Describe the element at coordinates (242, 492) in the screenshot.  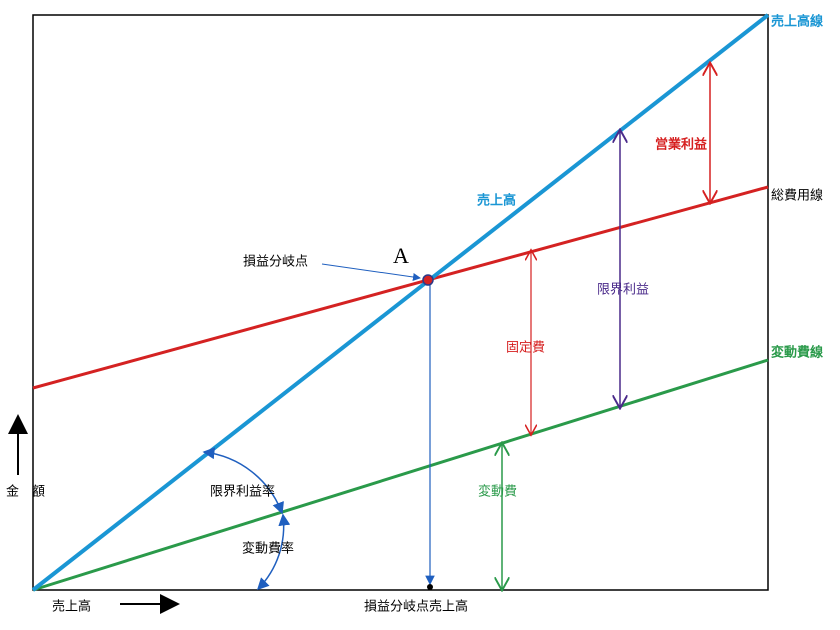
I see `marginal-profit-ratio-label: 限界利益率` at that location.